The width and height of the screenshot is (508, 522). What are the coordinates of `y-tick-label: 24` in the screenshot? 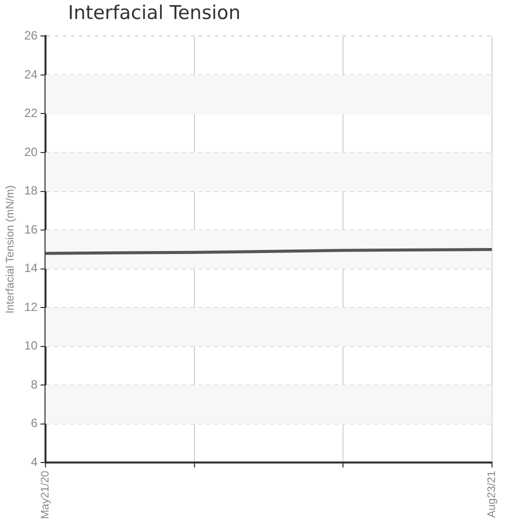 It's located at (31, 74).